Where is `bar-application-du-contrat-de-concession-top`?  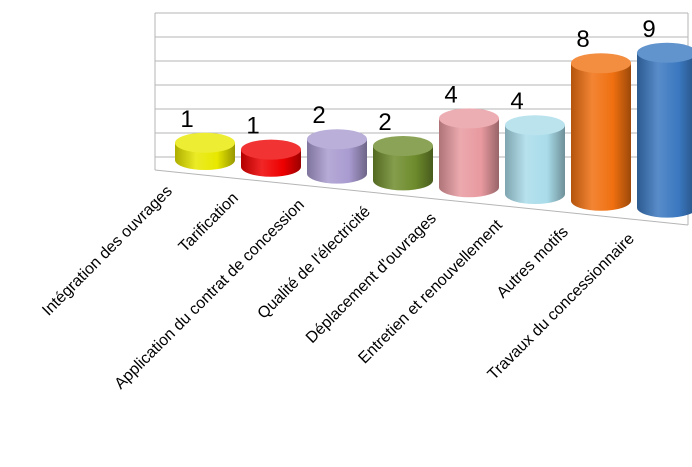
bar-application-du-contrat-de-concession-top is located at coordinates (337, 139).